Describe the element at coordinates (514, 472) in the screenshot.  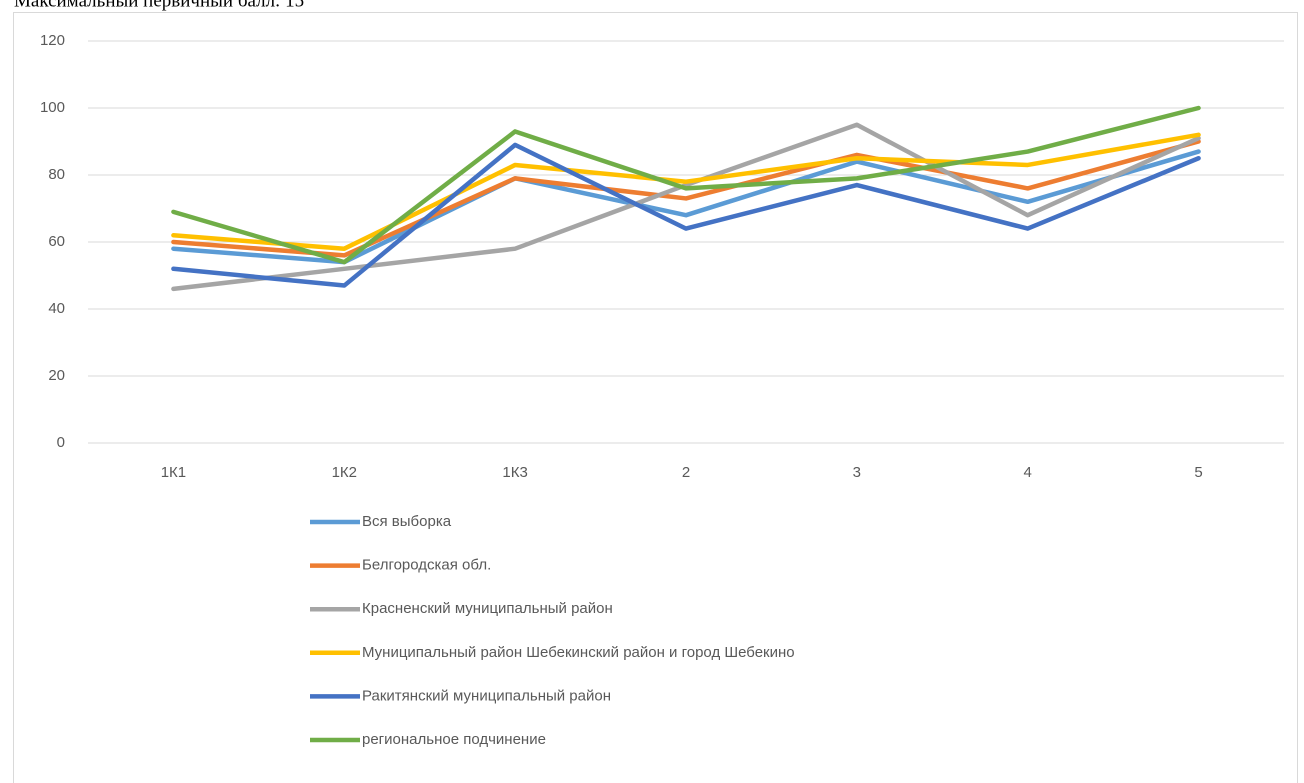
I see `x-tick-label: 1К3` at that location.